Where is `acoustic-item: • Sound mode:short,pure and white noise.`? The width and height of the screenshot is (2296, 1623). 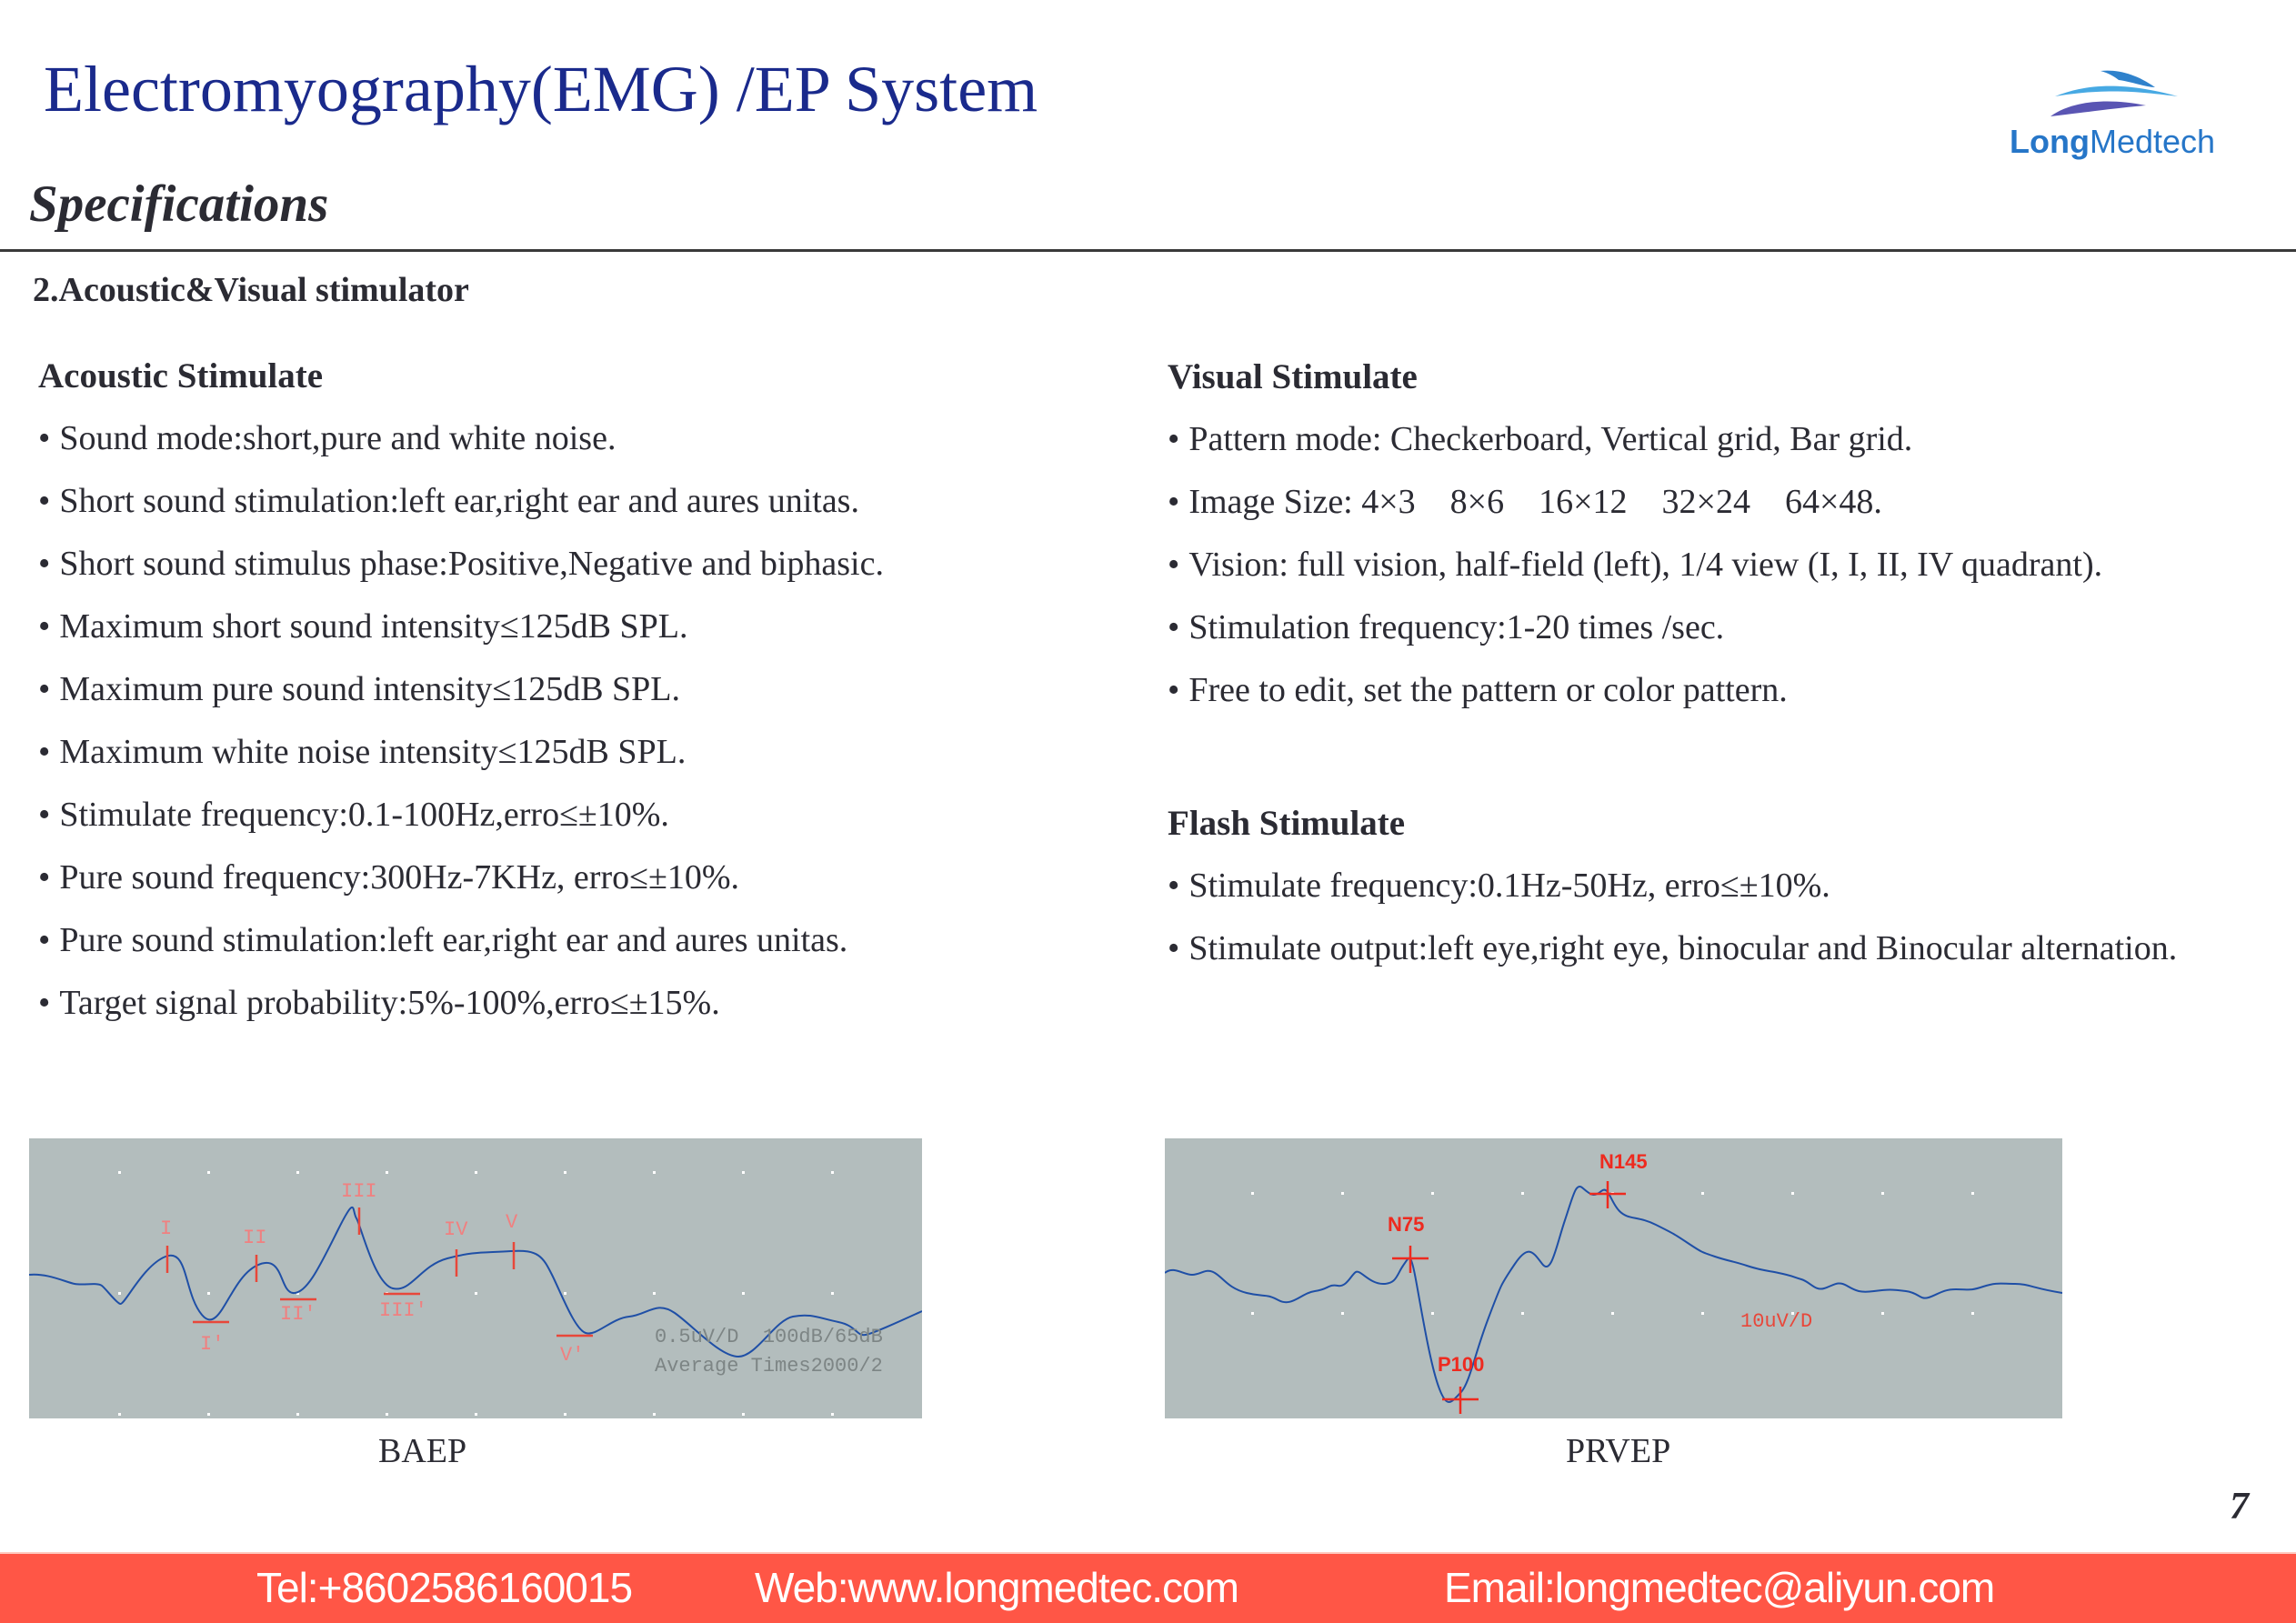 acoustic-item: • Sound mode:short,pure and white noise. is located at coordinates (327, 438).